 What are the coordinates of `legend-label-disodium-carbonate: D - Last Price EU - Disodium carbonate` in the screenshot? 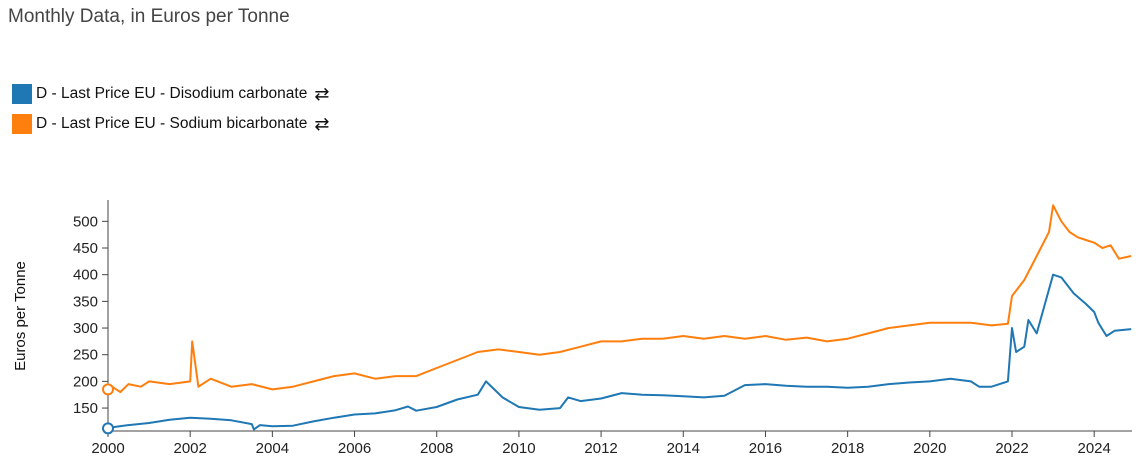 It's located at (172, 93).